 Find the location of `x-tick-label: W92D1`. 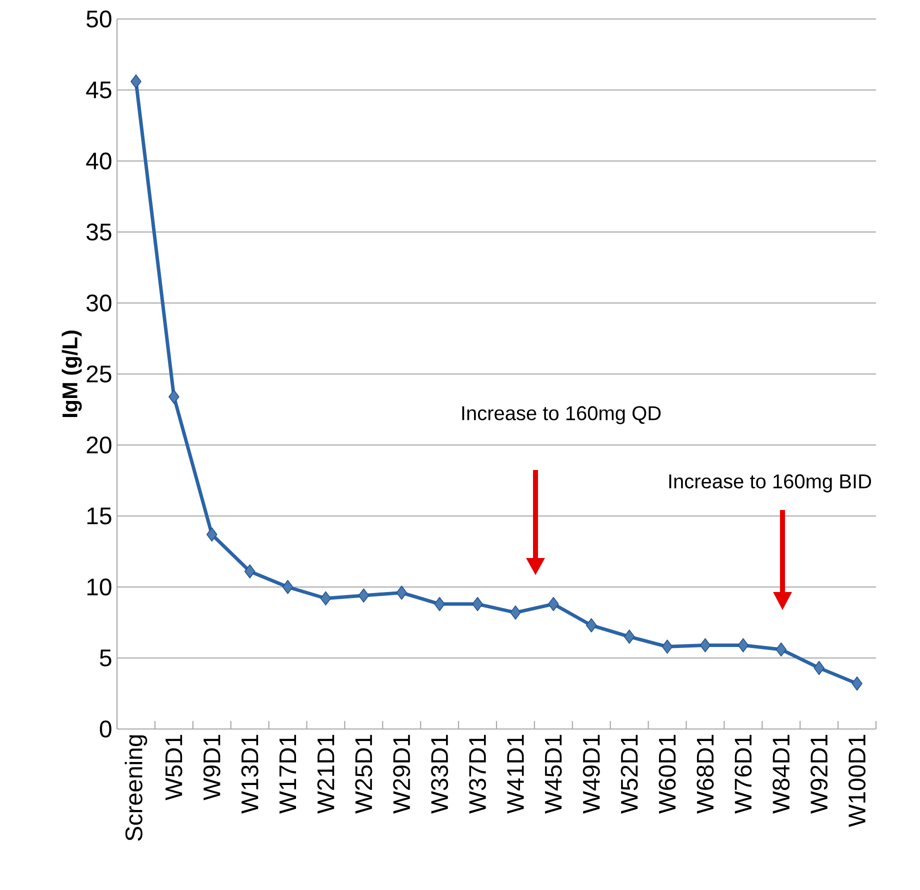

x-tick-label: W92D1 is located at coordinates (819, 774).